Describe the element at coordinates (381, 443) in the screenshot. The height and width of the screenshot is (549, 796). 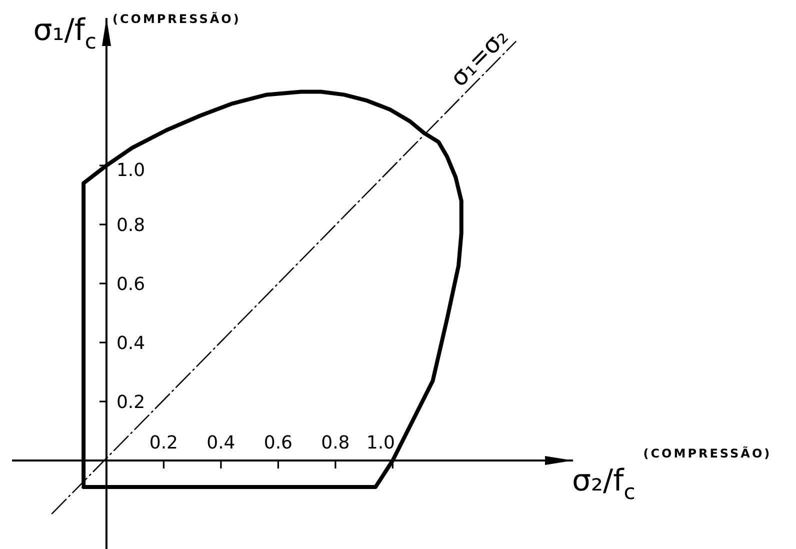
I see `x-tick-label: 1.0` at that location.